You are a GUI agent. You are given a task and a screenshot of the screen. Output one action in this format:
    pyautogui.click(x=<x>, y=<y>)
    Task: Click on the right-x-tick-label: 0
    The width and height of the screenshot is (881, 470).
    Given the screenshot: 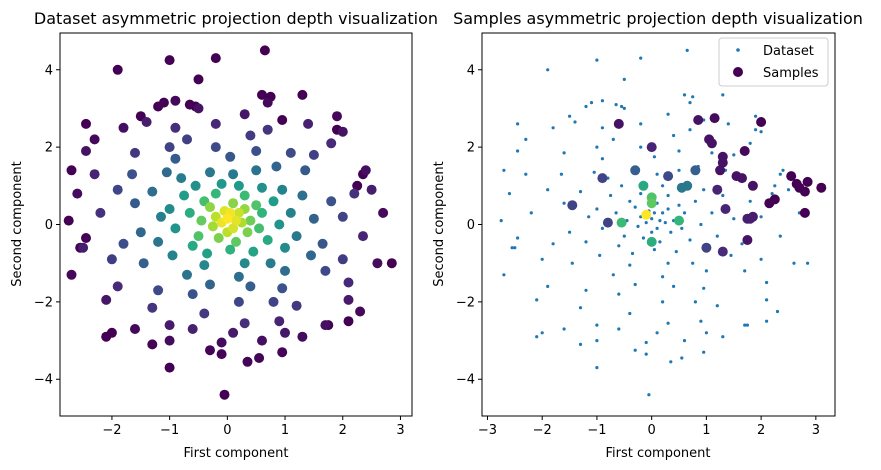 What is the action you would take?
    pyautogui.click(x=652, y=430)
    